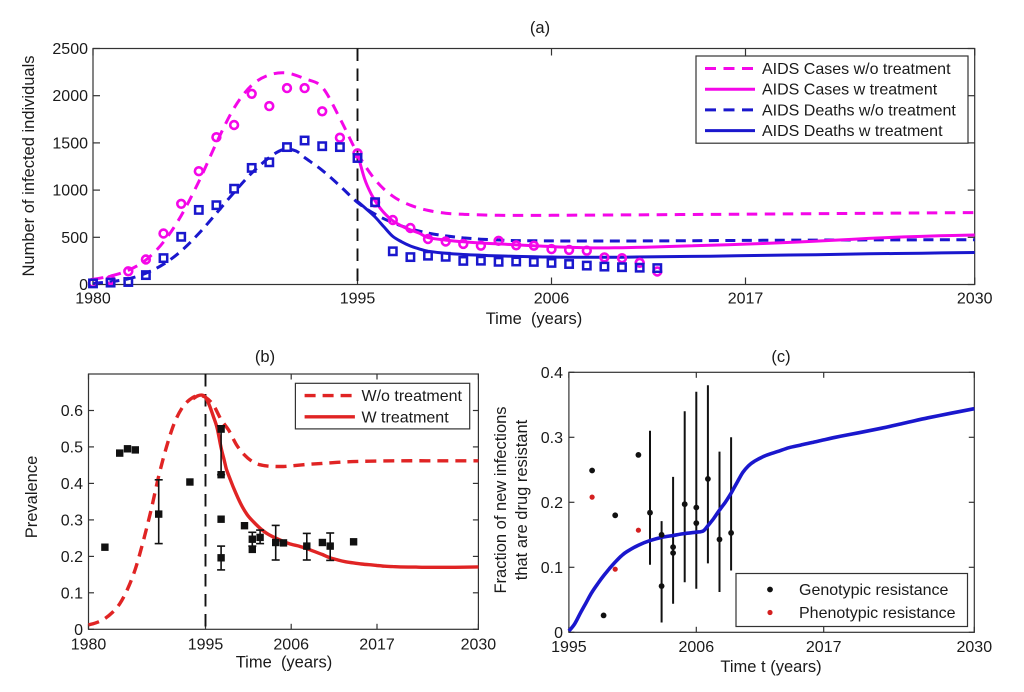 The image size is (1024, 692). Describe the element at coordinates (877, 613) in the screenshot. I see `svg-text: Phenotypic resistance` at that location.